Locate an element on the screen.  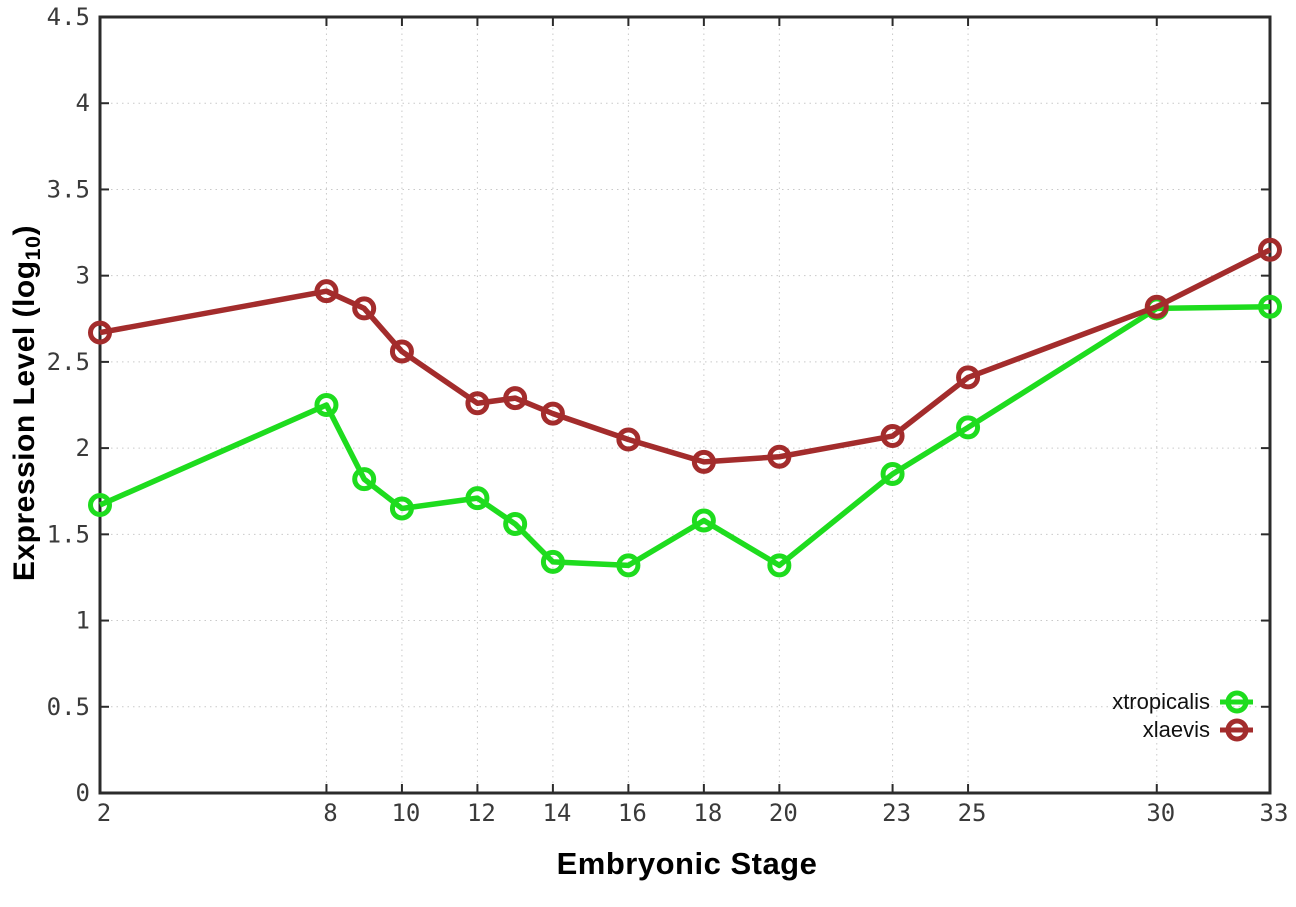
x-tick-label: 25 is located at coordinates (972, 813).